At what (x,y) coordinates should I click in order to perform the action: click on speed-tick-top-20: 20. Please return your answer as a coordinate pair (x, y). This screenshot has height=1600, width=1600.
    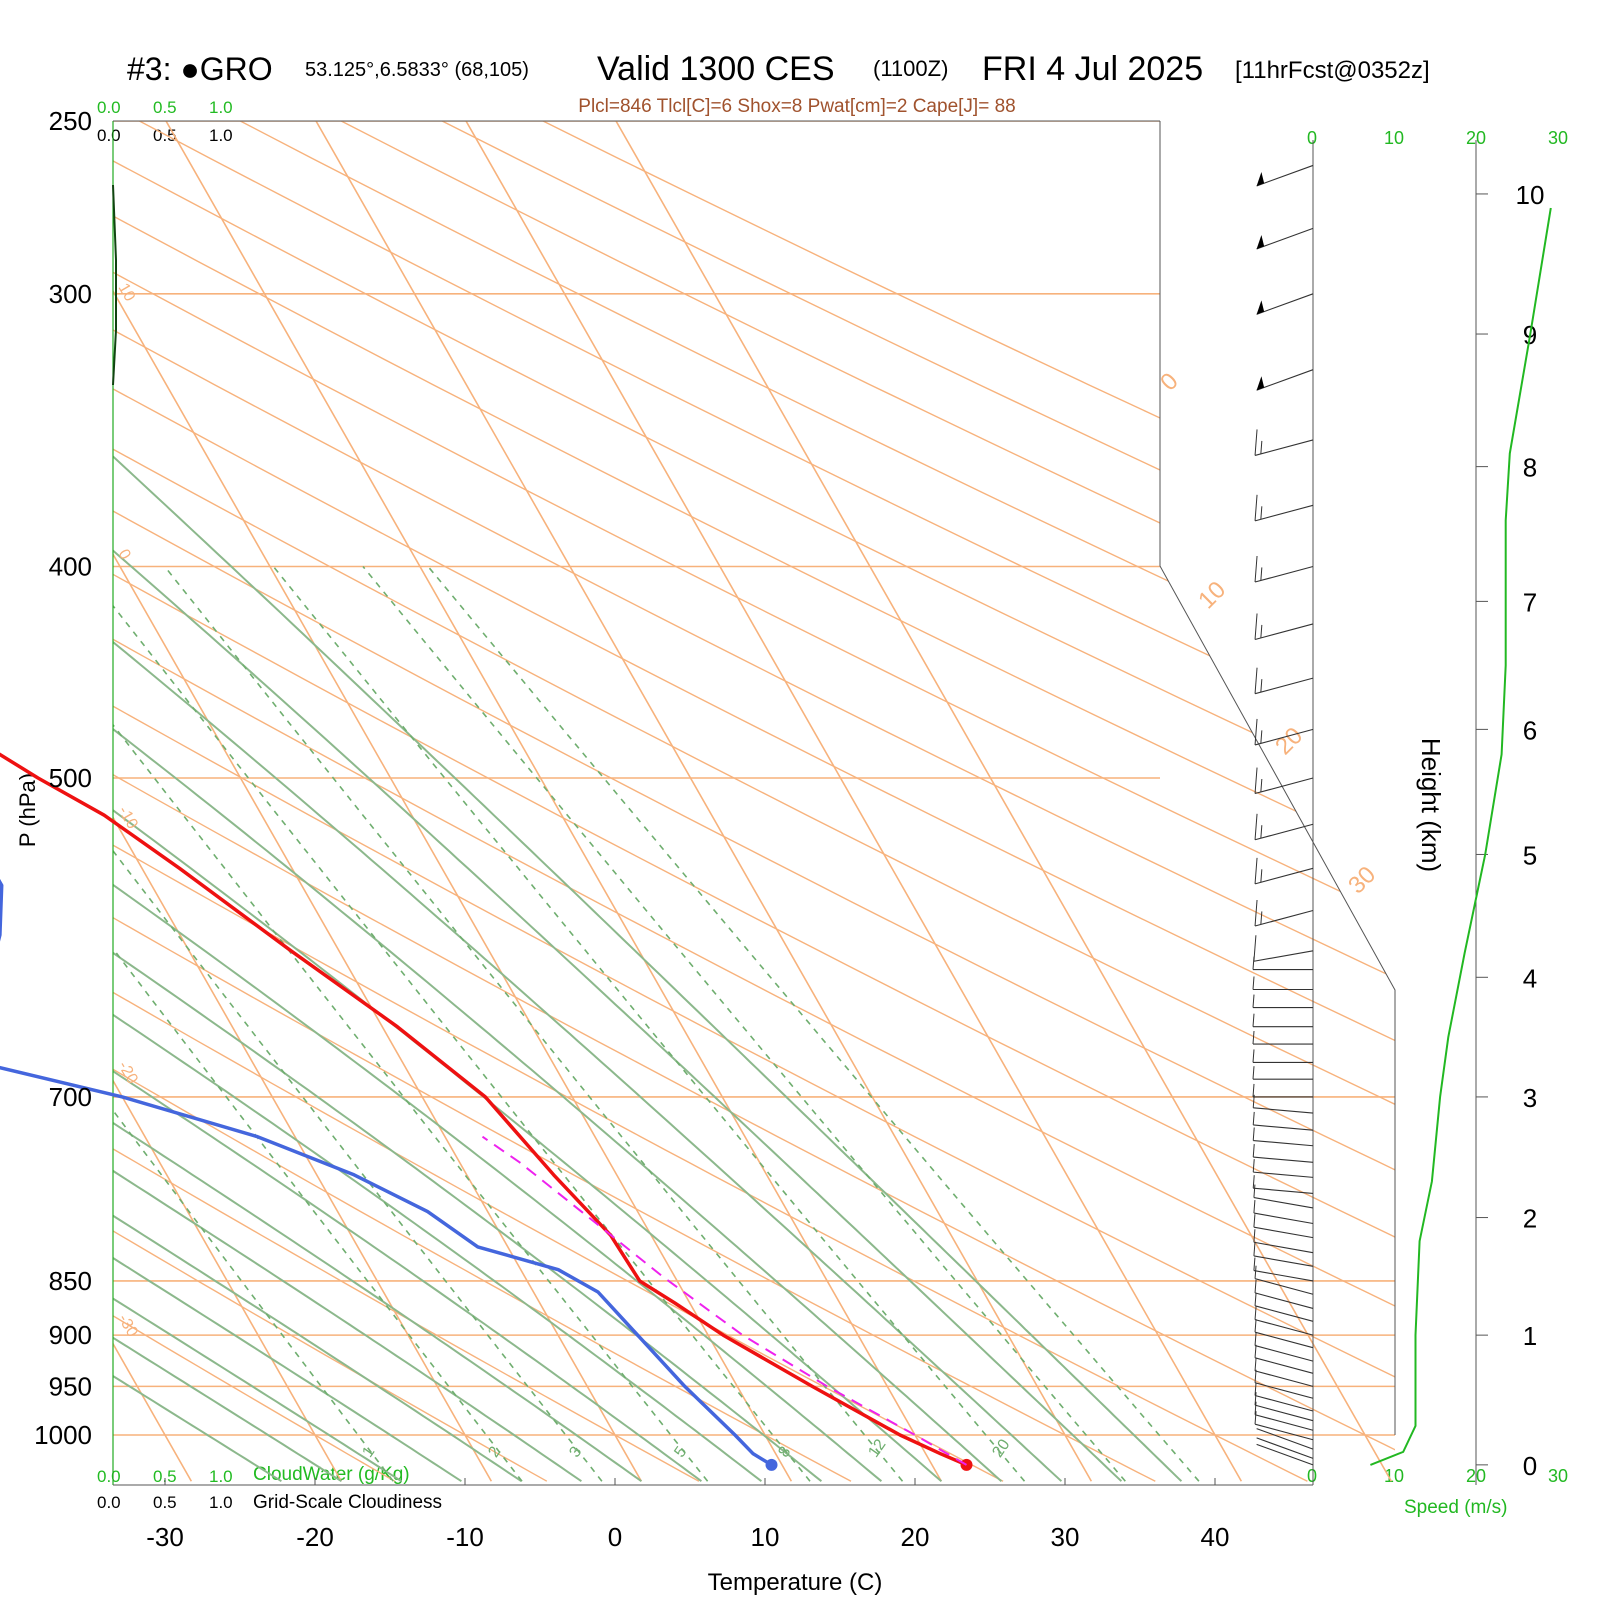
    Looking at the image, I should click on (1476, 138).